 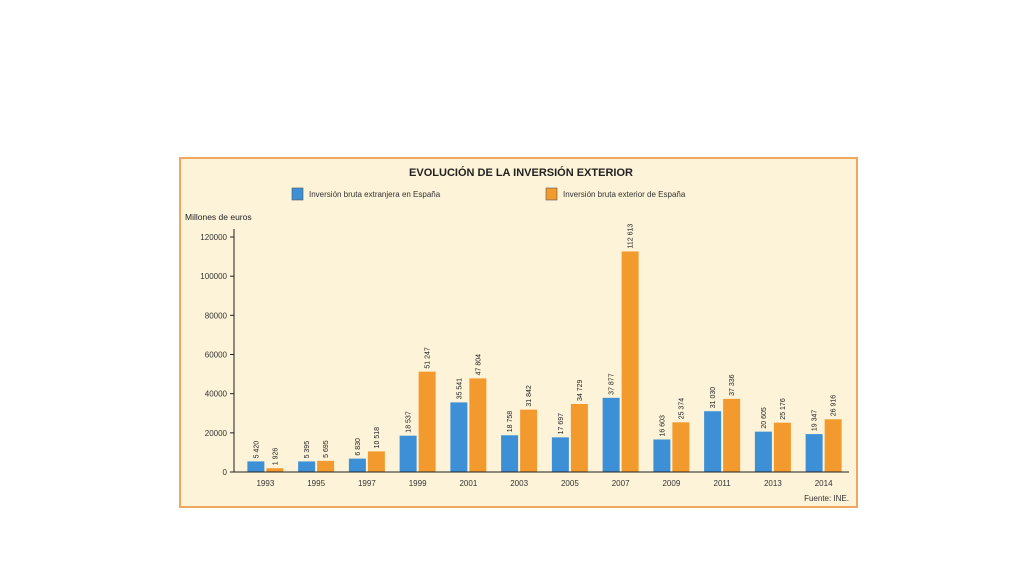 What do you see at coordinates (468, 483) in the screenshot?
I see `x-tick-label: 2001` at bounding box center [468, 483].